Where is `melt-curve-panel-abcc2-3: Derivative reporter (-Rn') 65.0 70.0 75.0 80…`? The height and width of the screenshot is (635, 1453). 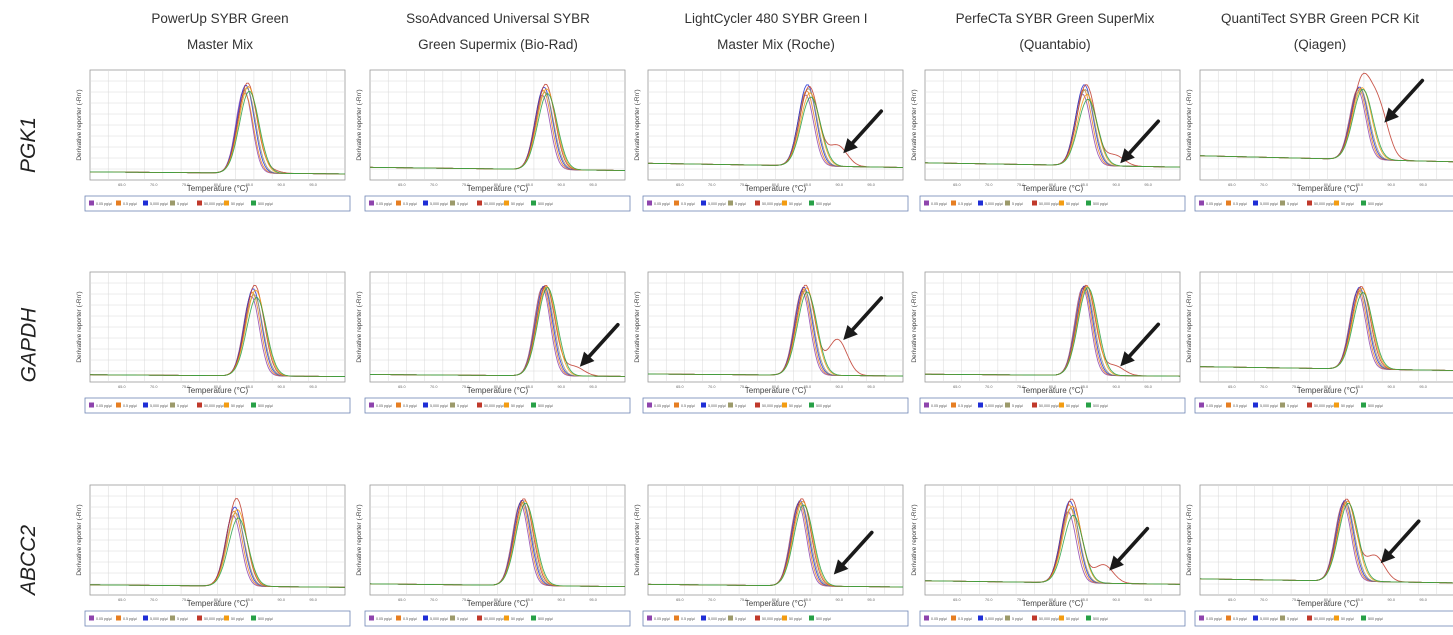
melt-curve-panel-abcc2-3: Derivative reporter (-Rn') 65.0 70.0 75.0 80… is located at coordinates (771, 555).